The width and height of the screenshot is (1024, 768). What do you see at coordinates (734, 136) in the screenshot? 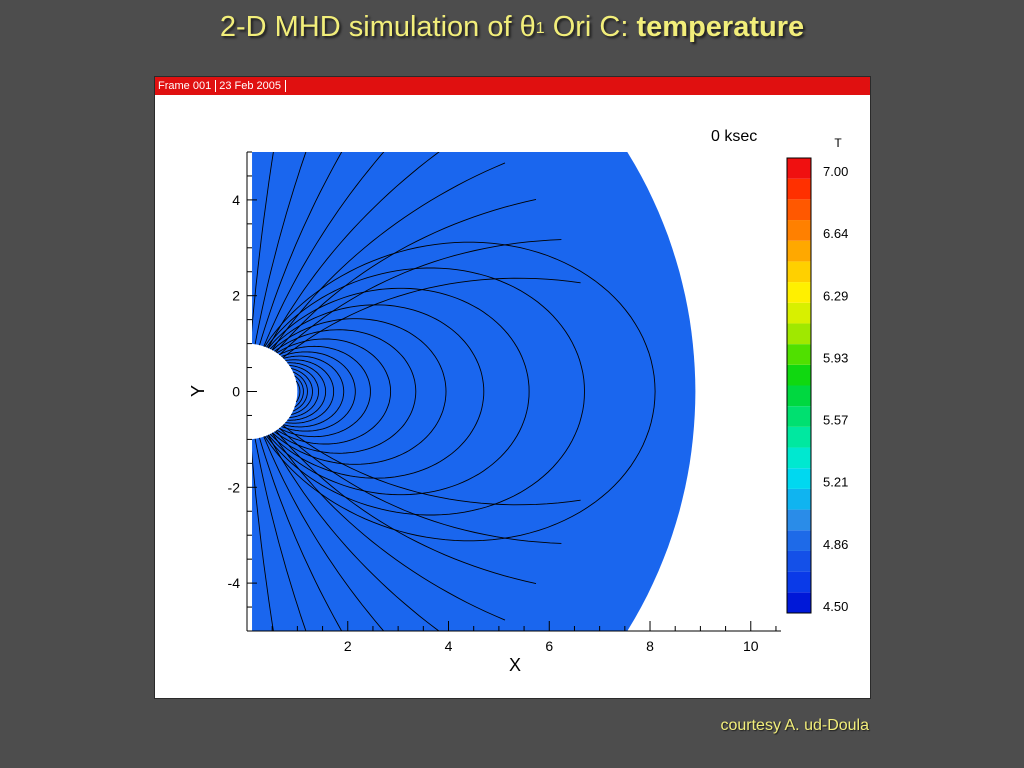
I see `time-annotation: 0 ksec` at bounding box center [734, 136].